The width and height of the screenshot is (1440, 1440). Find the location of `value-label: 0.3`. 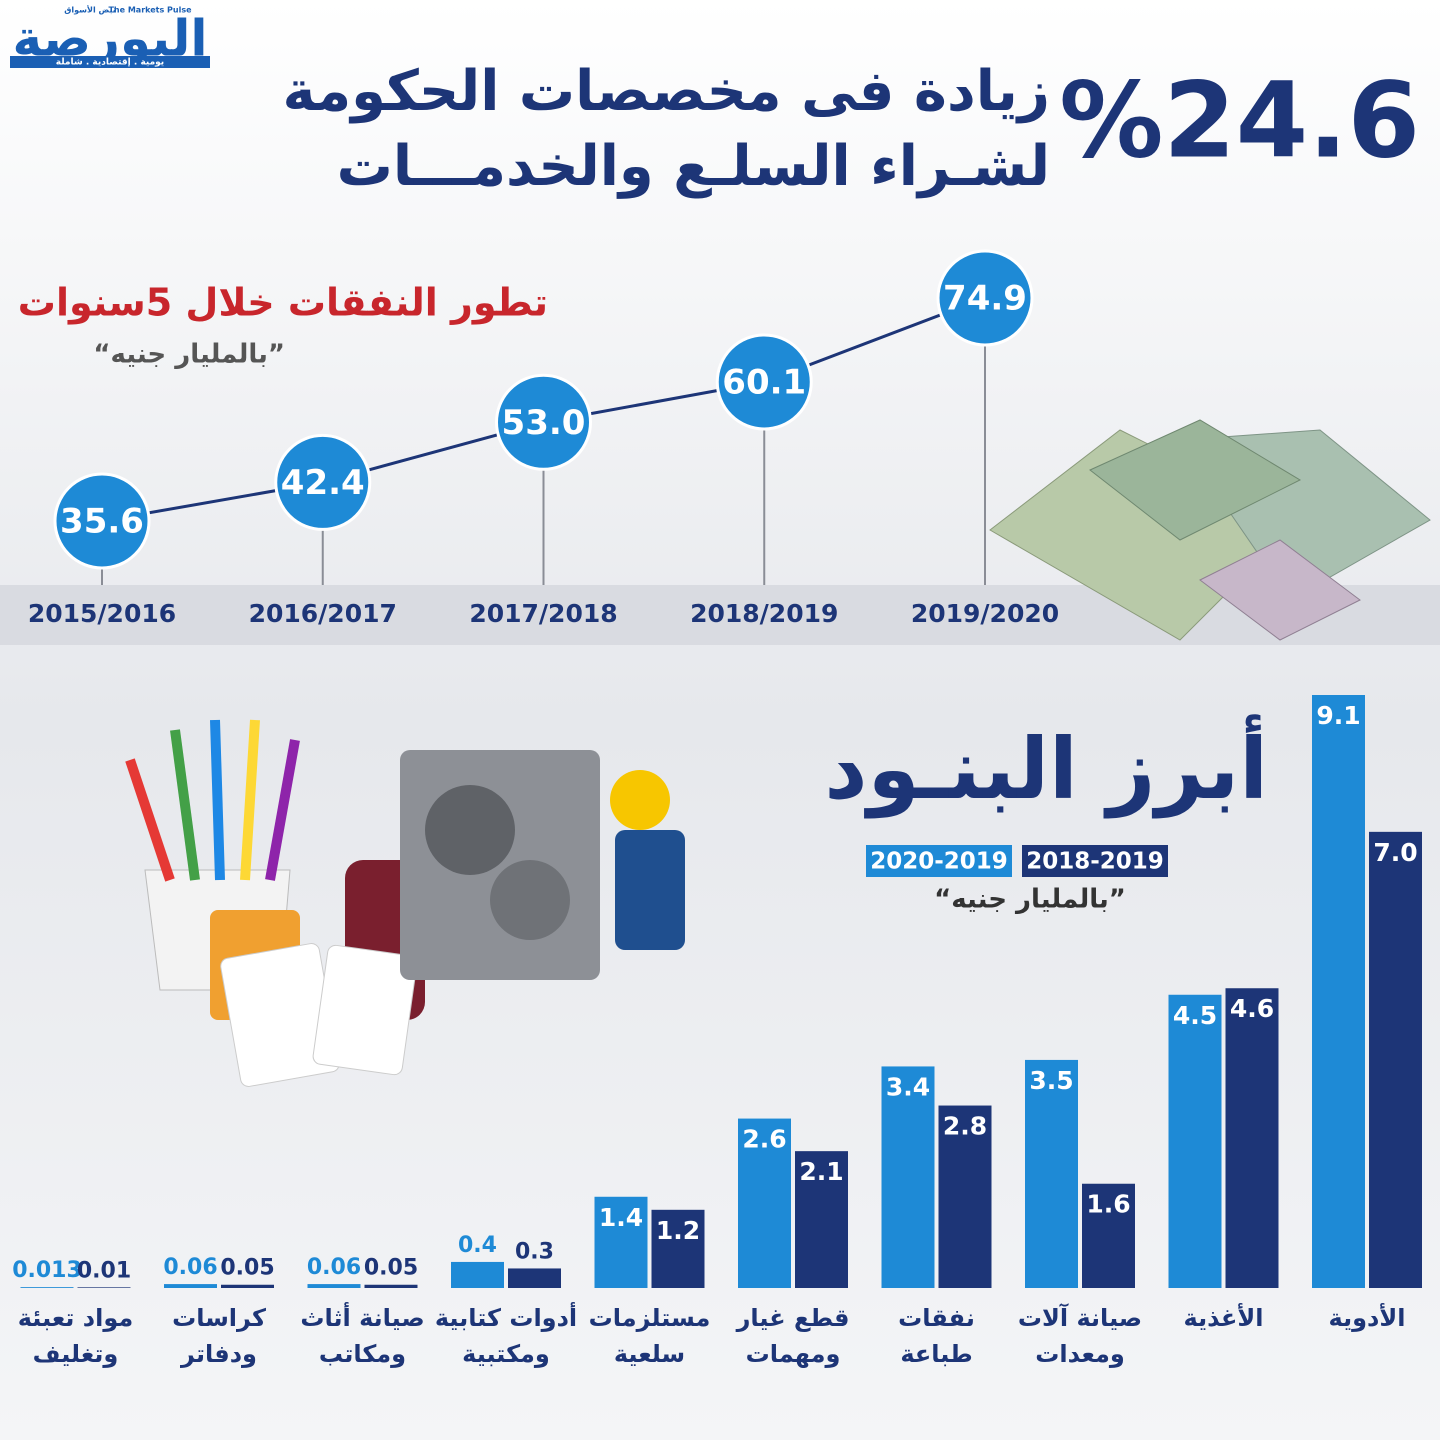

value-label: 0.3 is located at coordinates (534, 1251).